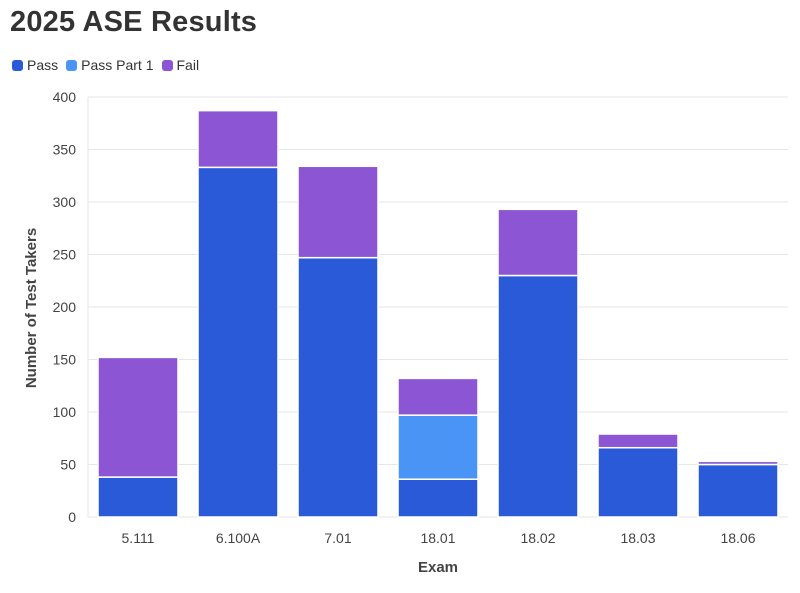  Describe the element at coordinates (537, 538) in the screenshot. I see `x-tick-label: 18.02` at that location.